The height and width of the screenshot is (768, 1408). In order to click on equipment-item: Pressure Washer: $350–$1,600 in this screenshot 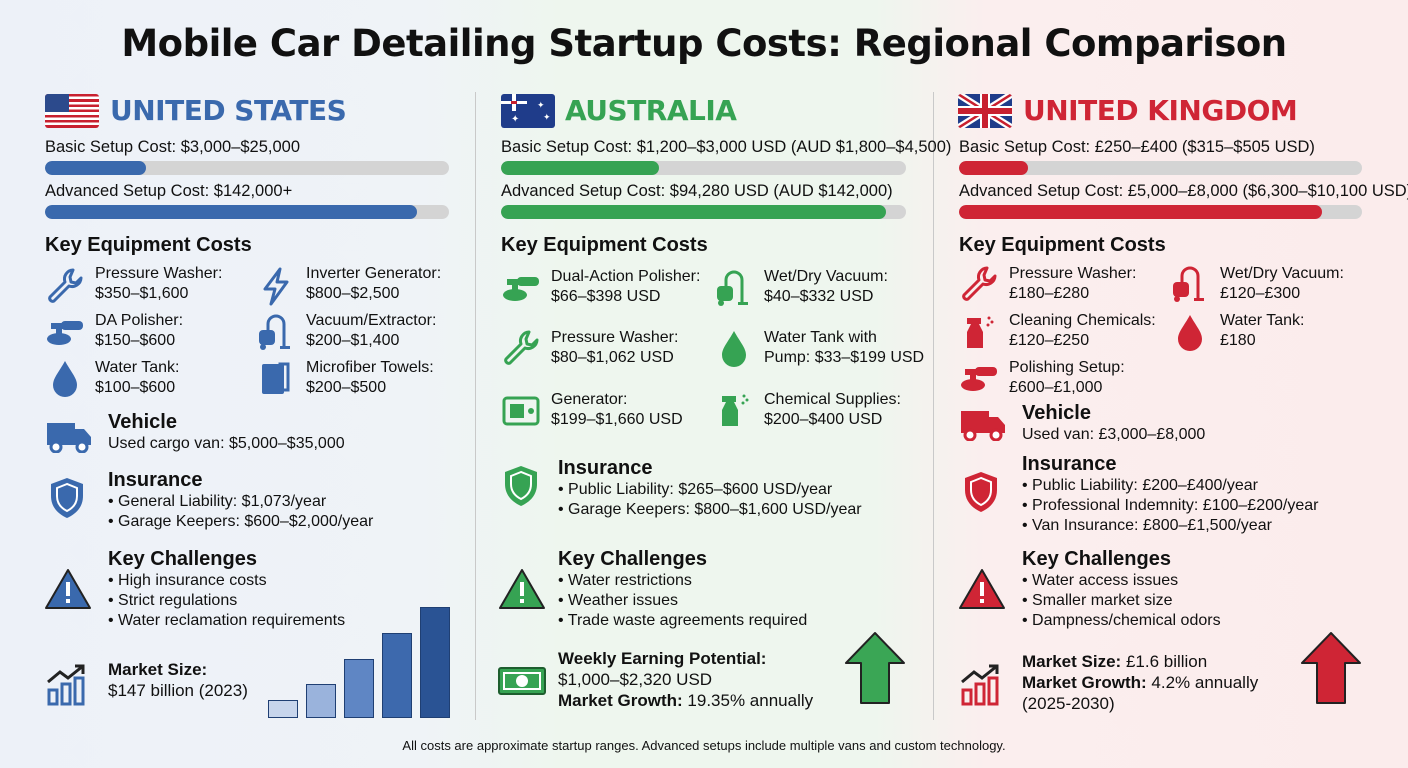, I will do `click(159, 283)`.